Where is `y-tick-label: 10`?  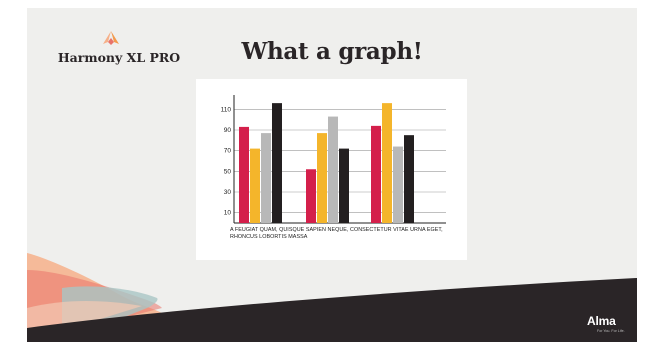
y-tick-label: 10 is located at coordinates (228, 213).